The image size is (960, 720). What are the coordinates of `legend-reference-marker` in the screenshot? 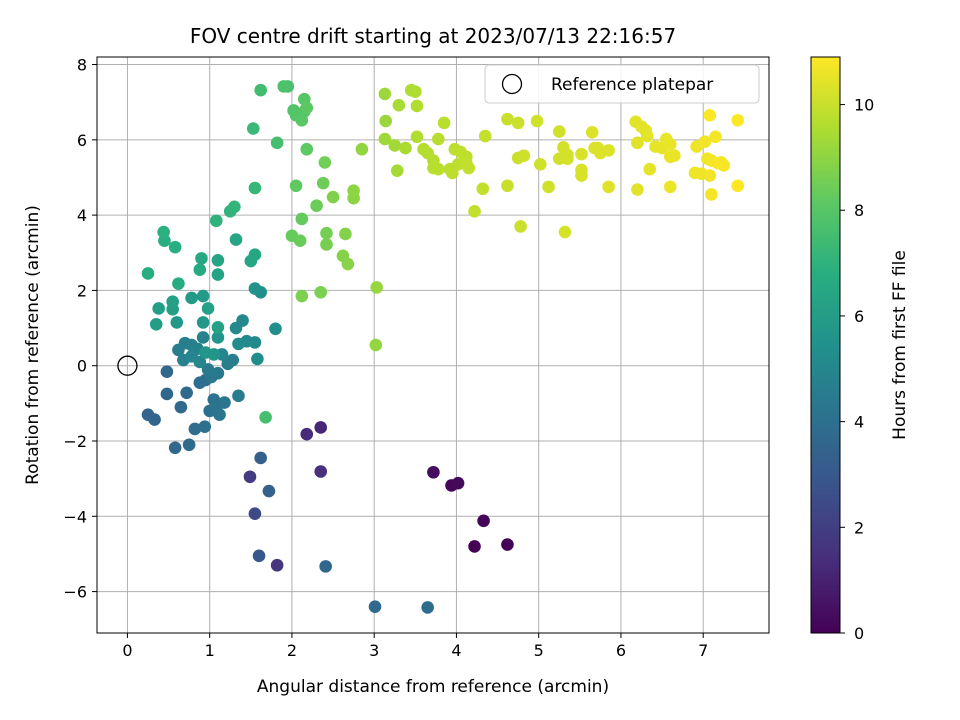 It's located at (512, 84).